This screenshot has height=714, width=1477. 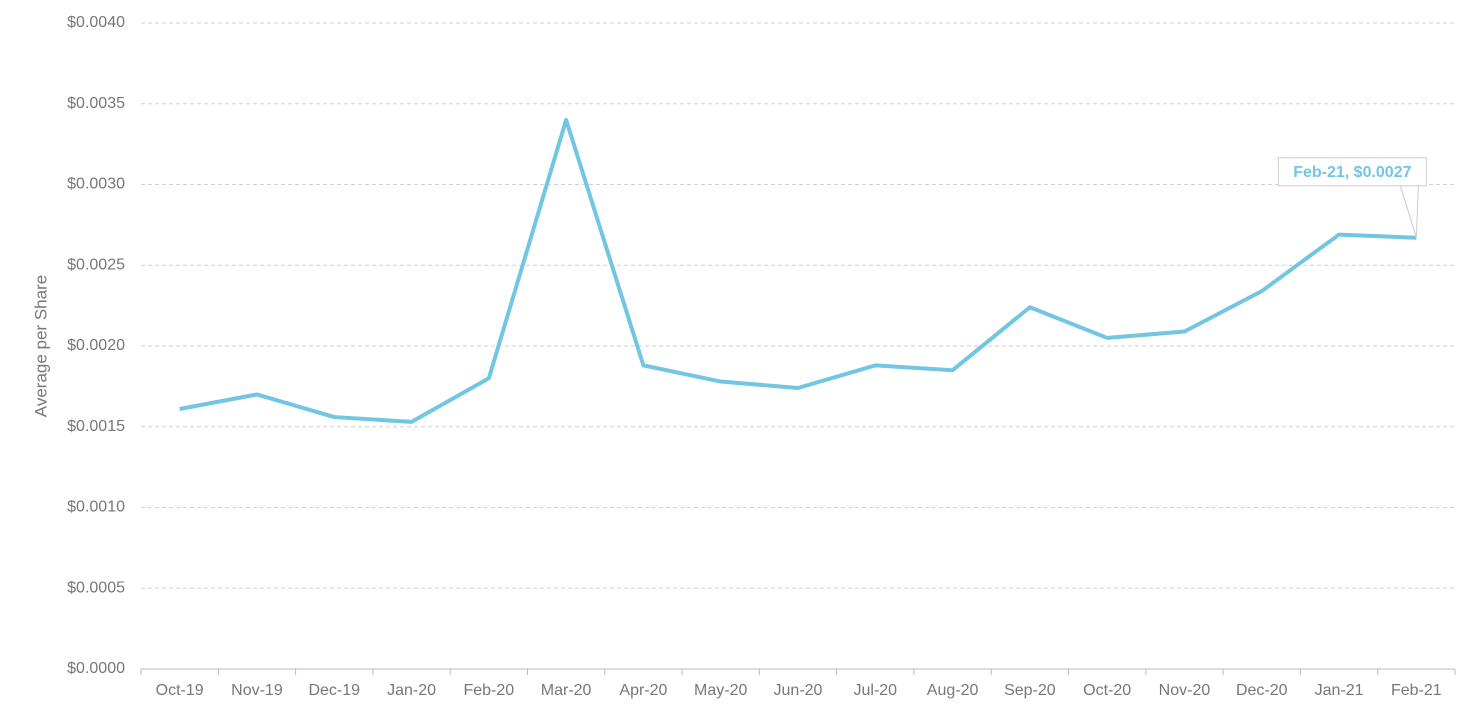 What do you see at coordinates (798, 690) in the screenshot?
I see `x-tick-label: Jun-20` at bounding box center [798, 690].